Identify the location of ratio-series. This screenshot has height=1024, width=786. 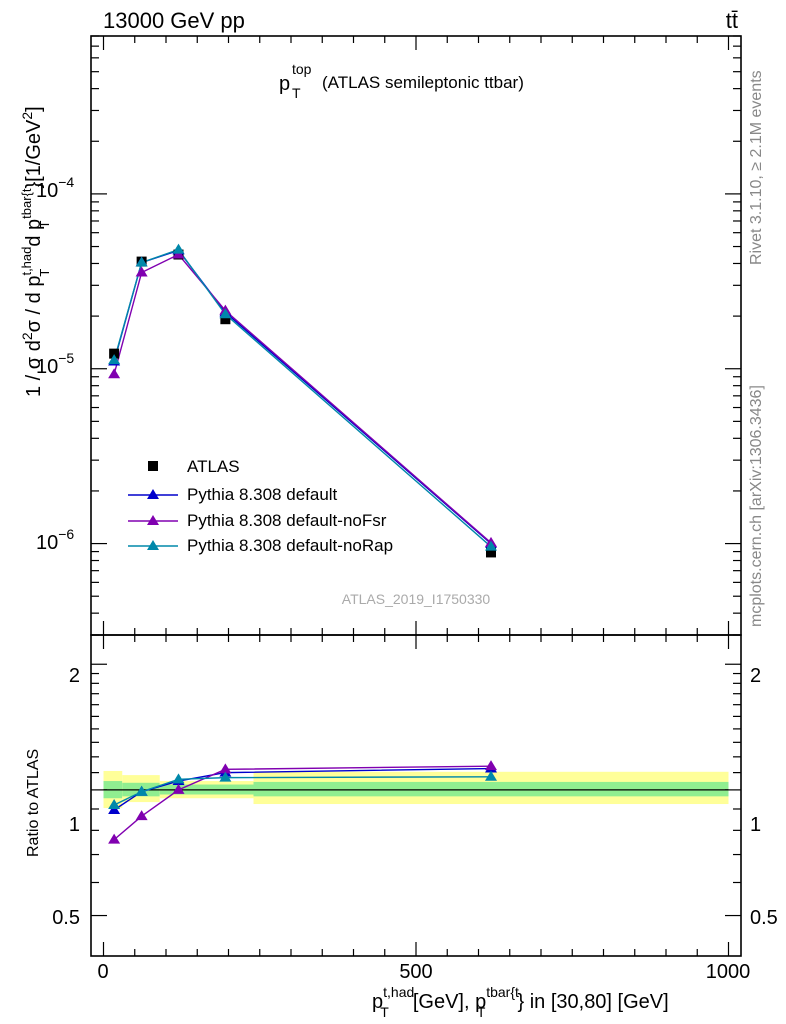
(302, 802).